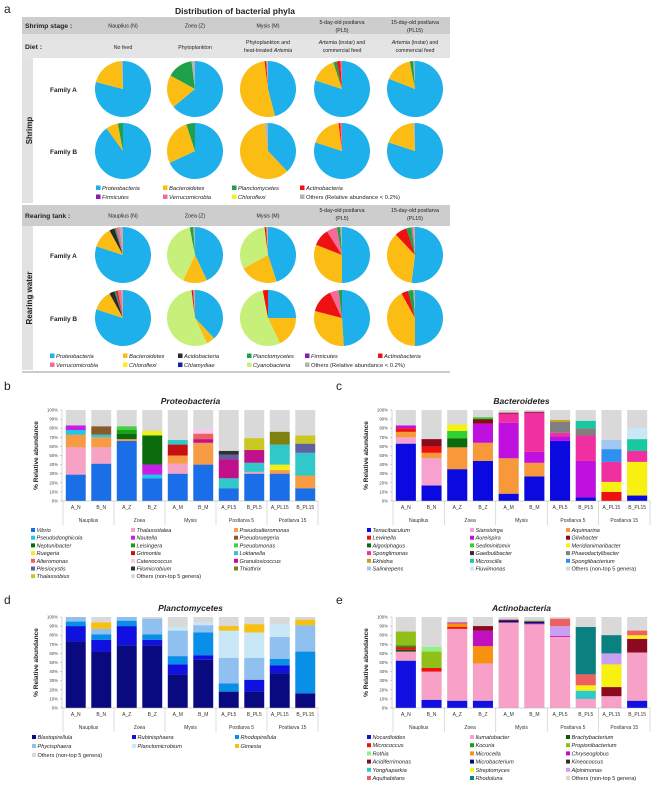  What do you see at coordinates (150, 546) in the screenshot?
I see `legend-label: Leisingera` at bounding box center [150, 546].